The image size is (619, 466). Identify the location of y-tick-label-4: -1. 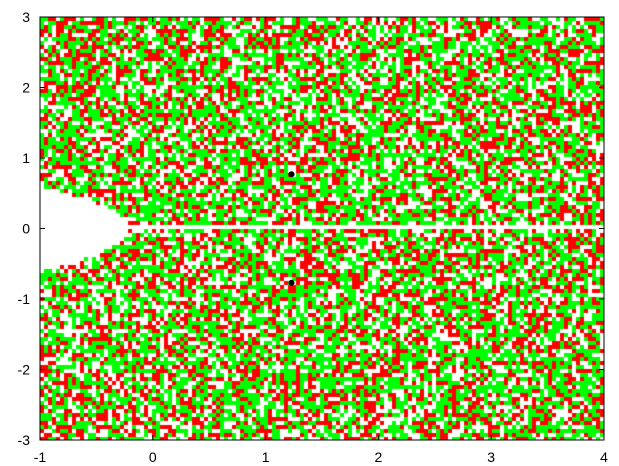
(24, 299).